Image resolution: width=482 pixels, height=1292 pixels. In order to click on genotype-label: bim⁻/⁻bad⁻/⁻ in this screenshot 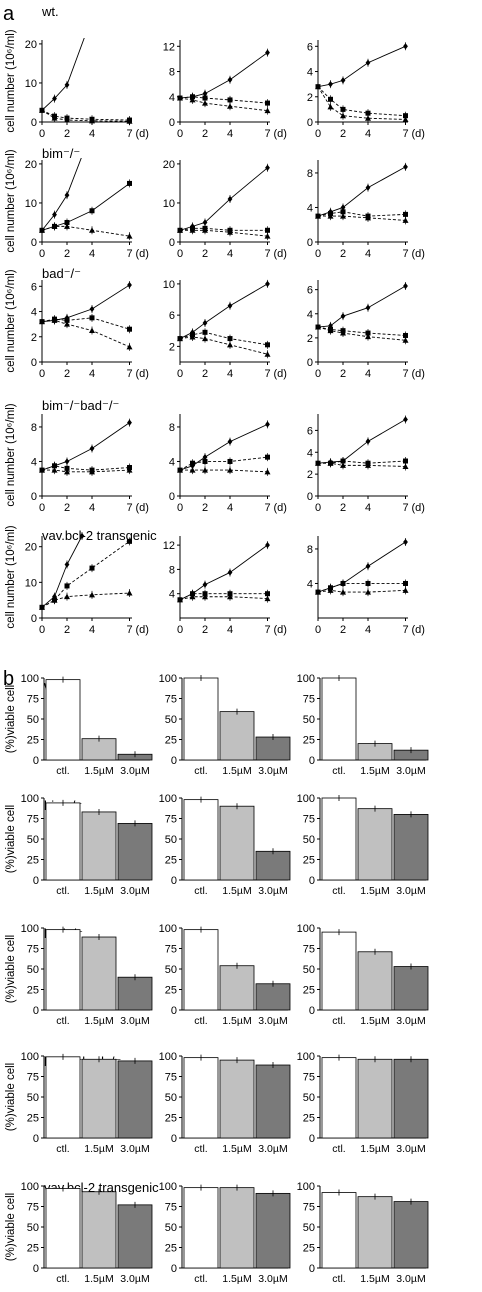, I will do `click(80, 405)`.